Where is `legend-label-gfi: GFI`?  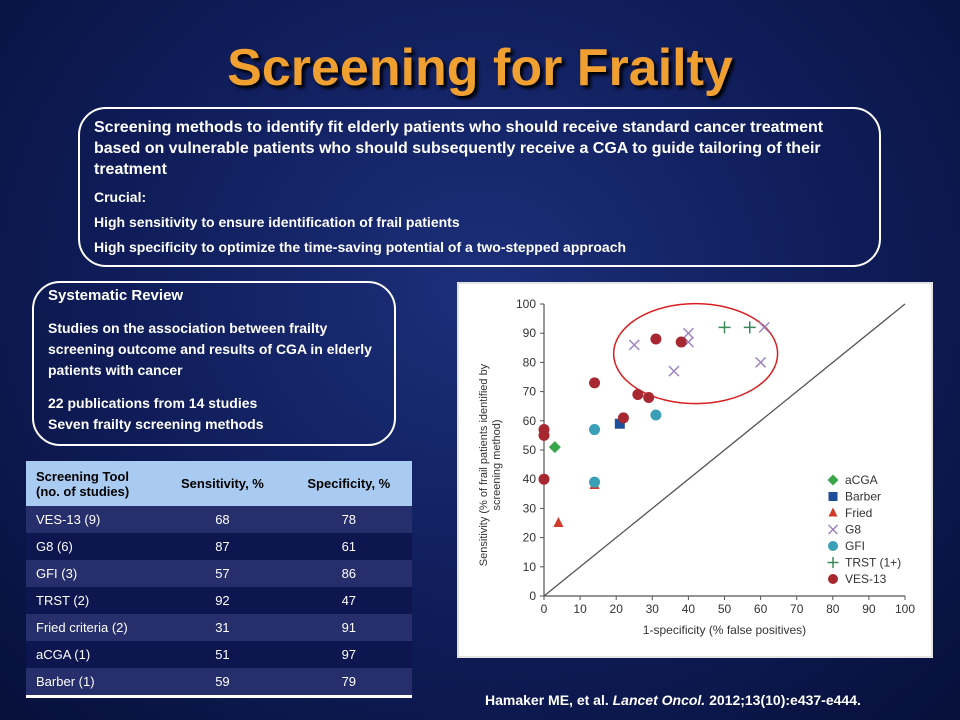 legend-label-gfi: GFI is located at coordinates (855, 546).